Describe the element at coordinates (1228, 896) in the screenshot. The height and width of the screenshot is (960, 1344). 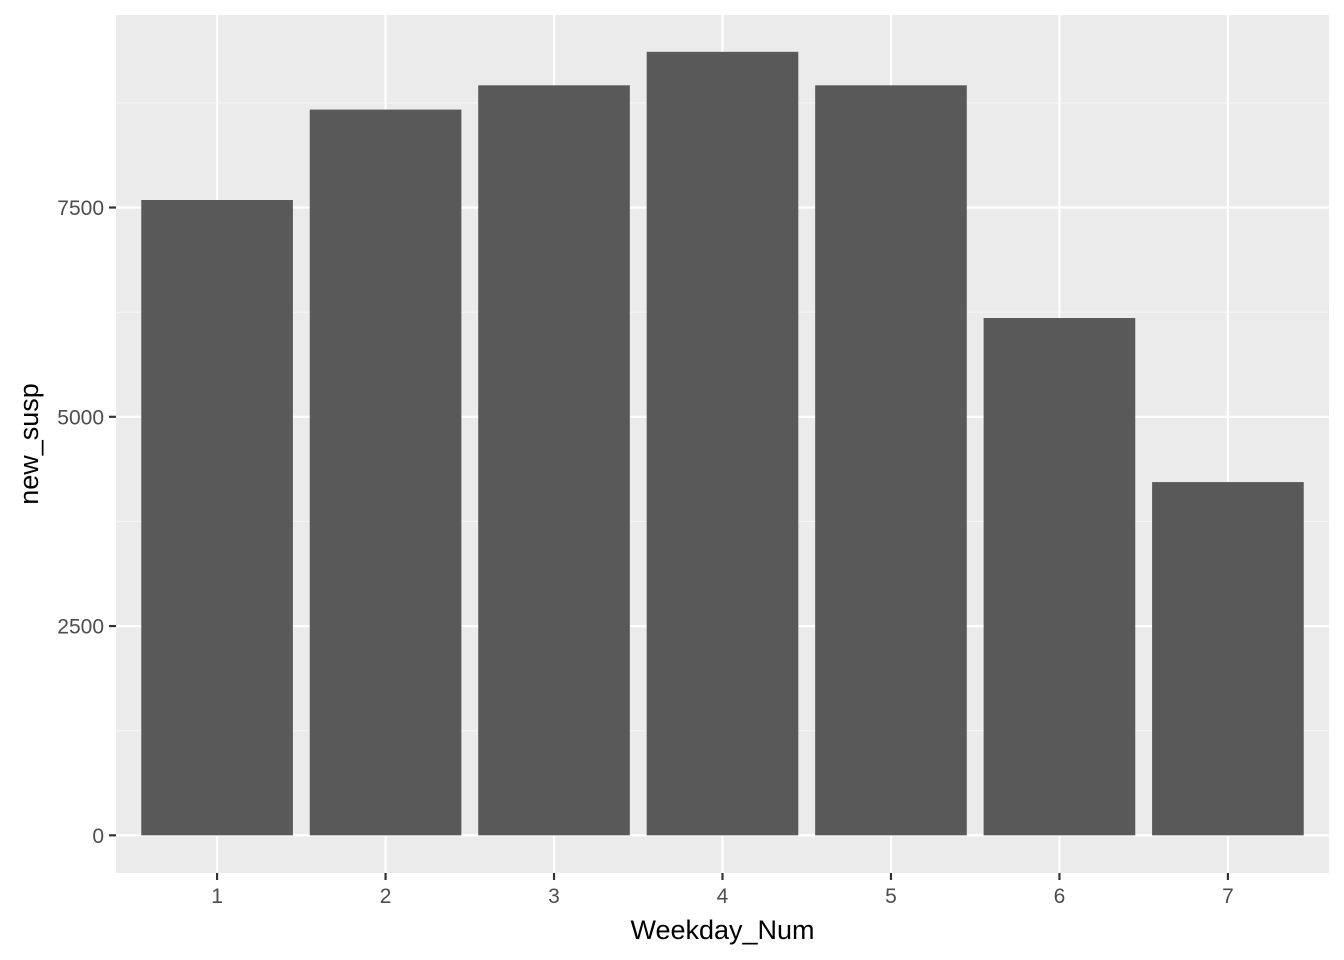
I see `x-tick-label: 7` at that location.